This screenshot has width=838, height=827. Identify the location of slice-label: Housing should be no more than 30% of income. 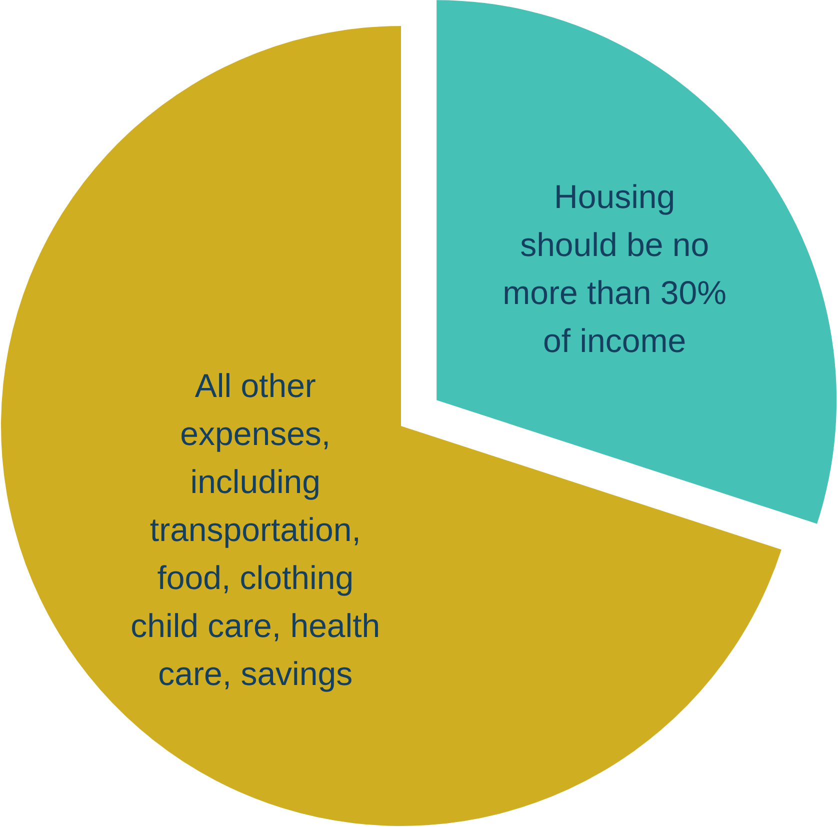
(614, 268).